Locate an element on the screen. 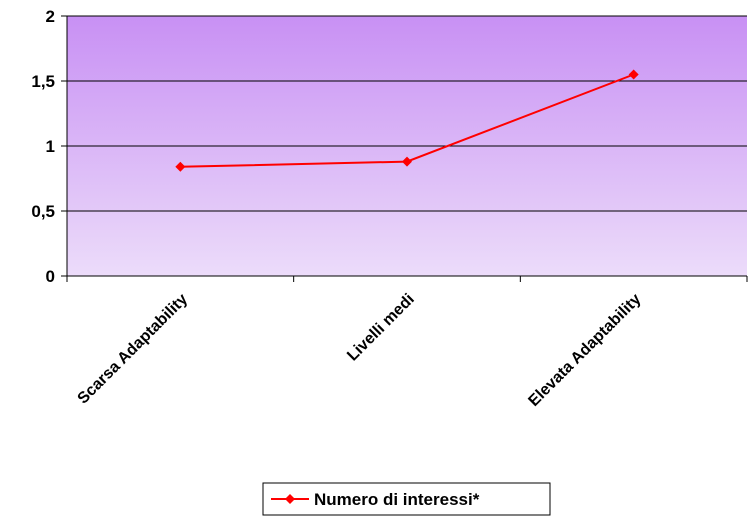  y-tick-label: 1,5 is located at coordinates (43, 81).